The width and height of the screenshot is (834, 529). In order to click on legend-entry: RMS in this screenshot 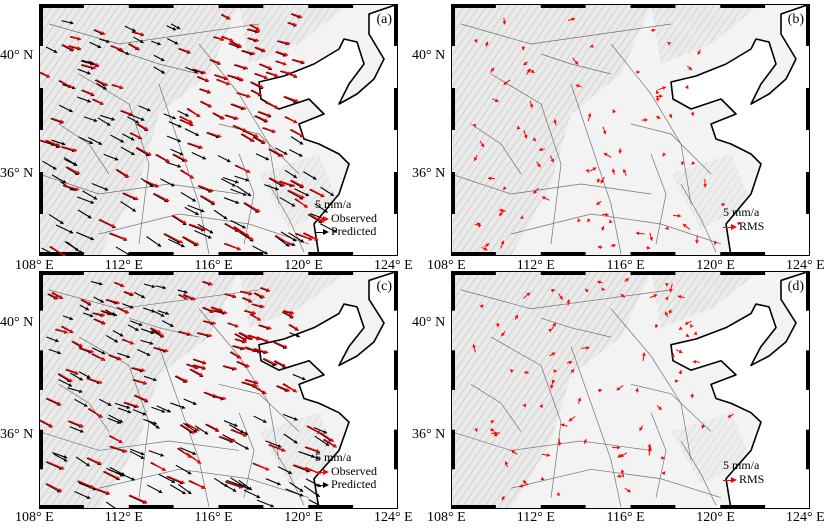, I will do `click(743, 479)`.